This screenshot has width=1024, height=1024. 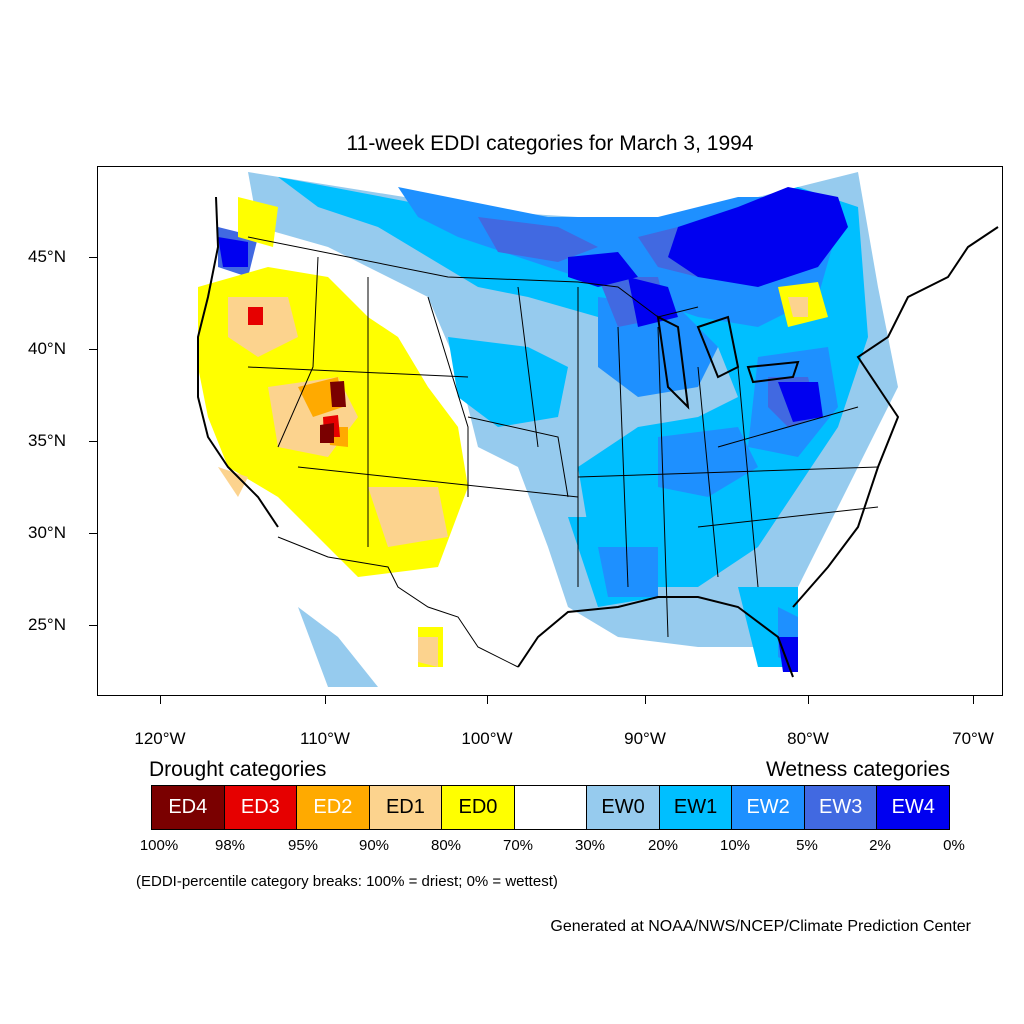 What do you see at coordinates (47, 348) in the screenshot?
I see `lat-label-40: 40°N` at bounding box center [47, 348].